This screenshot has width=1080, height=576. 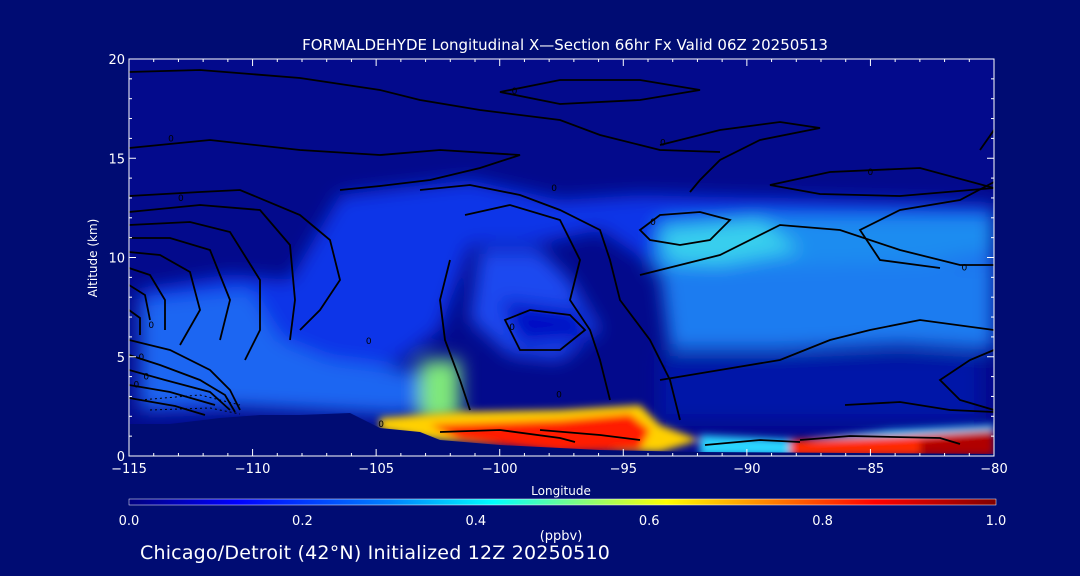 What do you see at coordinates (116, 60) in the screenshot?
I see `y-tick-label: 20` at bounding box center [116, 60].